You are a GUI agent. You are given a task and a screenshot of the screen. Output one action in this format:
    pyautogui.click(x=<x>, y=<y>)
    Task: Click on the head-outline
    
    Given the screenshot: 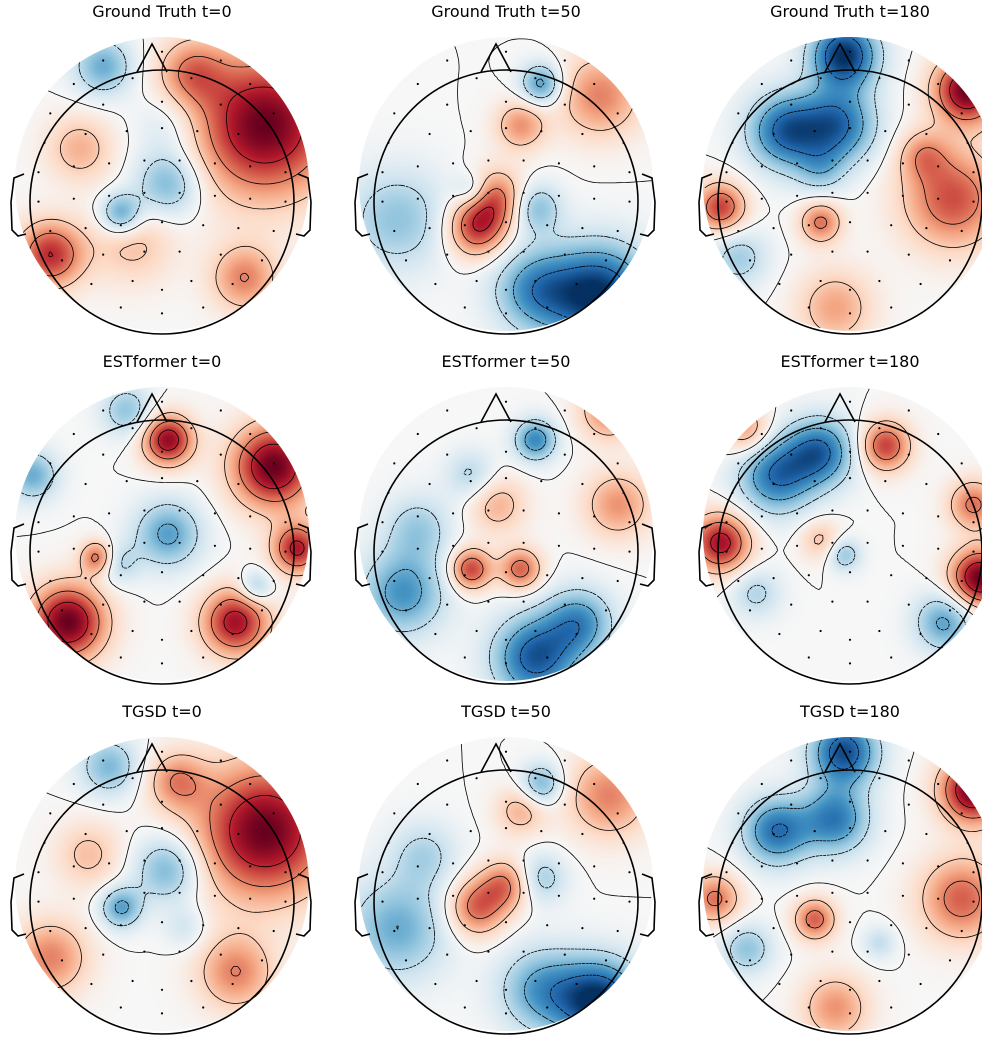 What is the action you would take?
    pyautogui.click(x=161, y=538)
    